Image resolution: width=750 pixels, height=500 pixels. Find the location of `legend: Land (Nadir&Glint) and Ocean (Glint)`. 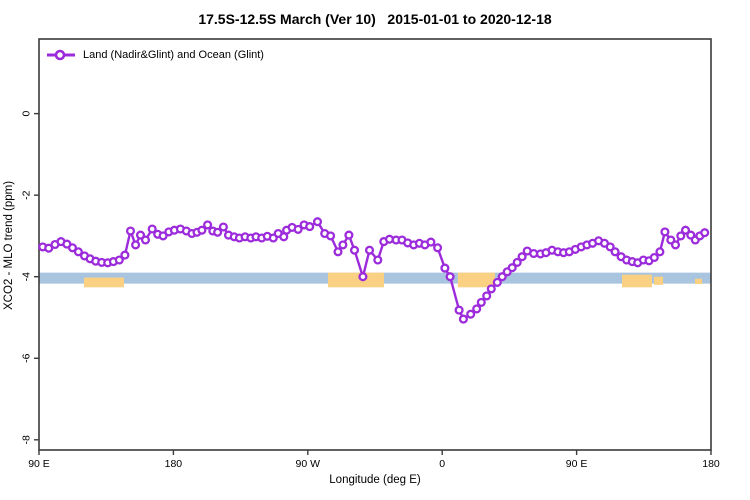

legend: Land (Nadir&Glint) and Ocean (Glint) is located at coordinates (155, 55).